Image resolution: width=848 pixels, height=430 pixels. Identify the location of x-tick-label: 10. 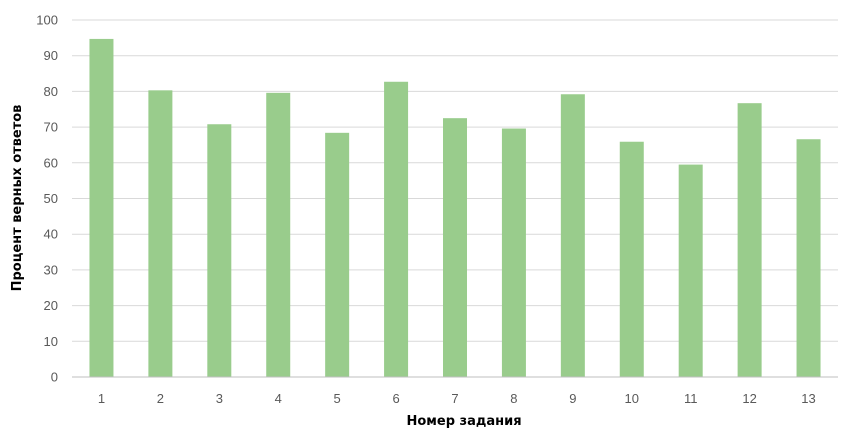
(632, 398).